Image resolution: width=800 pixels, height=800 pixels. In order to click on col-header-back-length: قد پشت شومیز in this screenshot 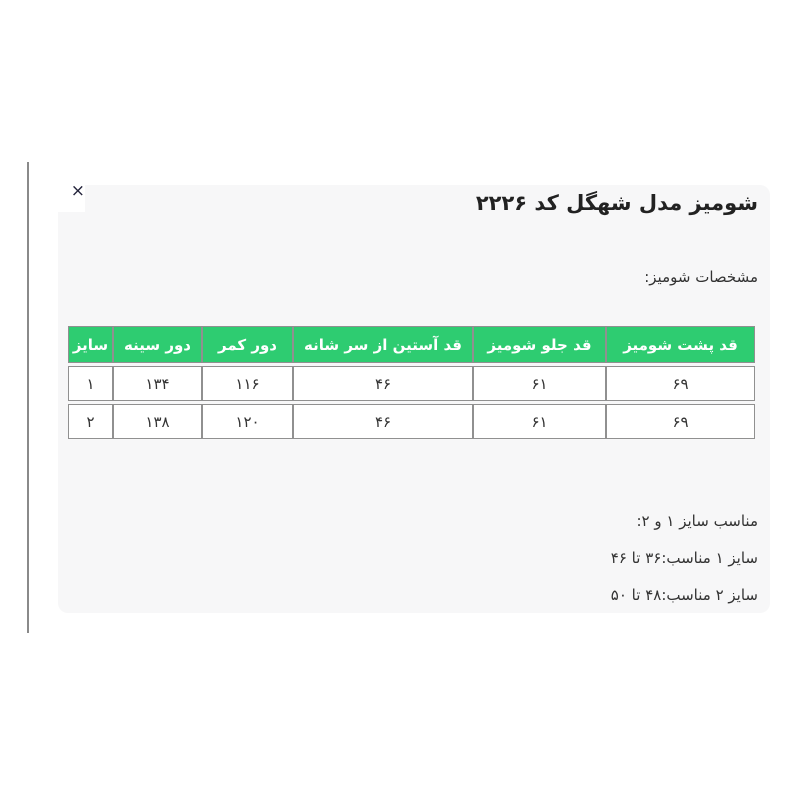, I will do `click(680, 344)`.